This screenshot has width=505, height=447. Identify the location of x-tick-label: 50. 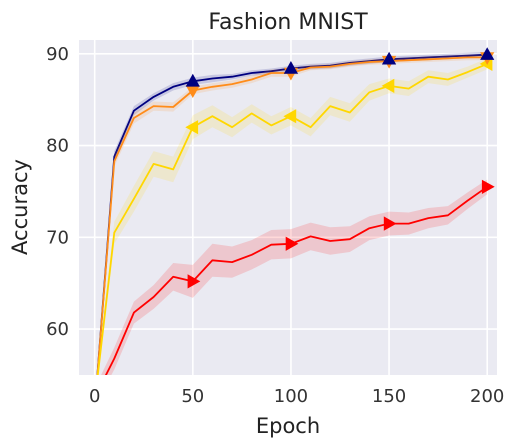
(192, 396).